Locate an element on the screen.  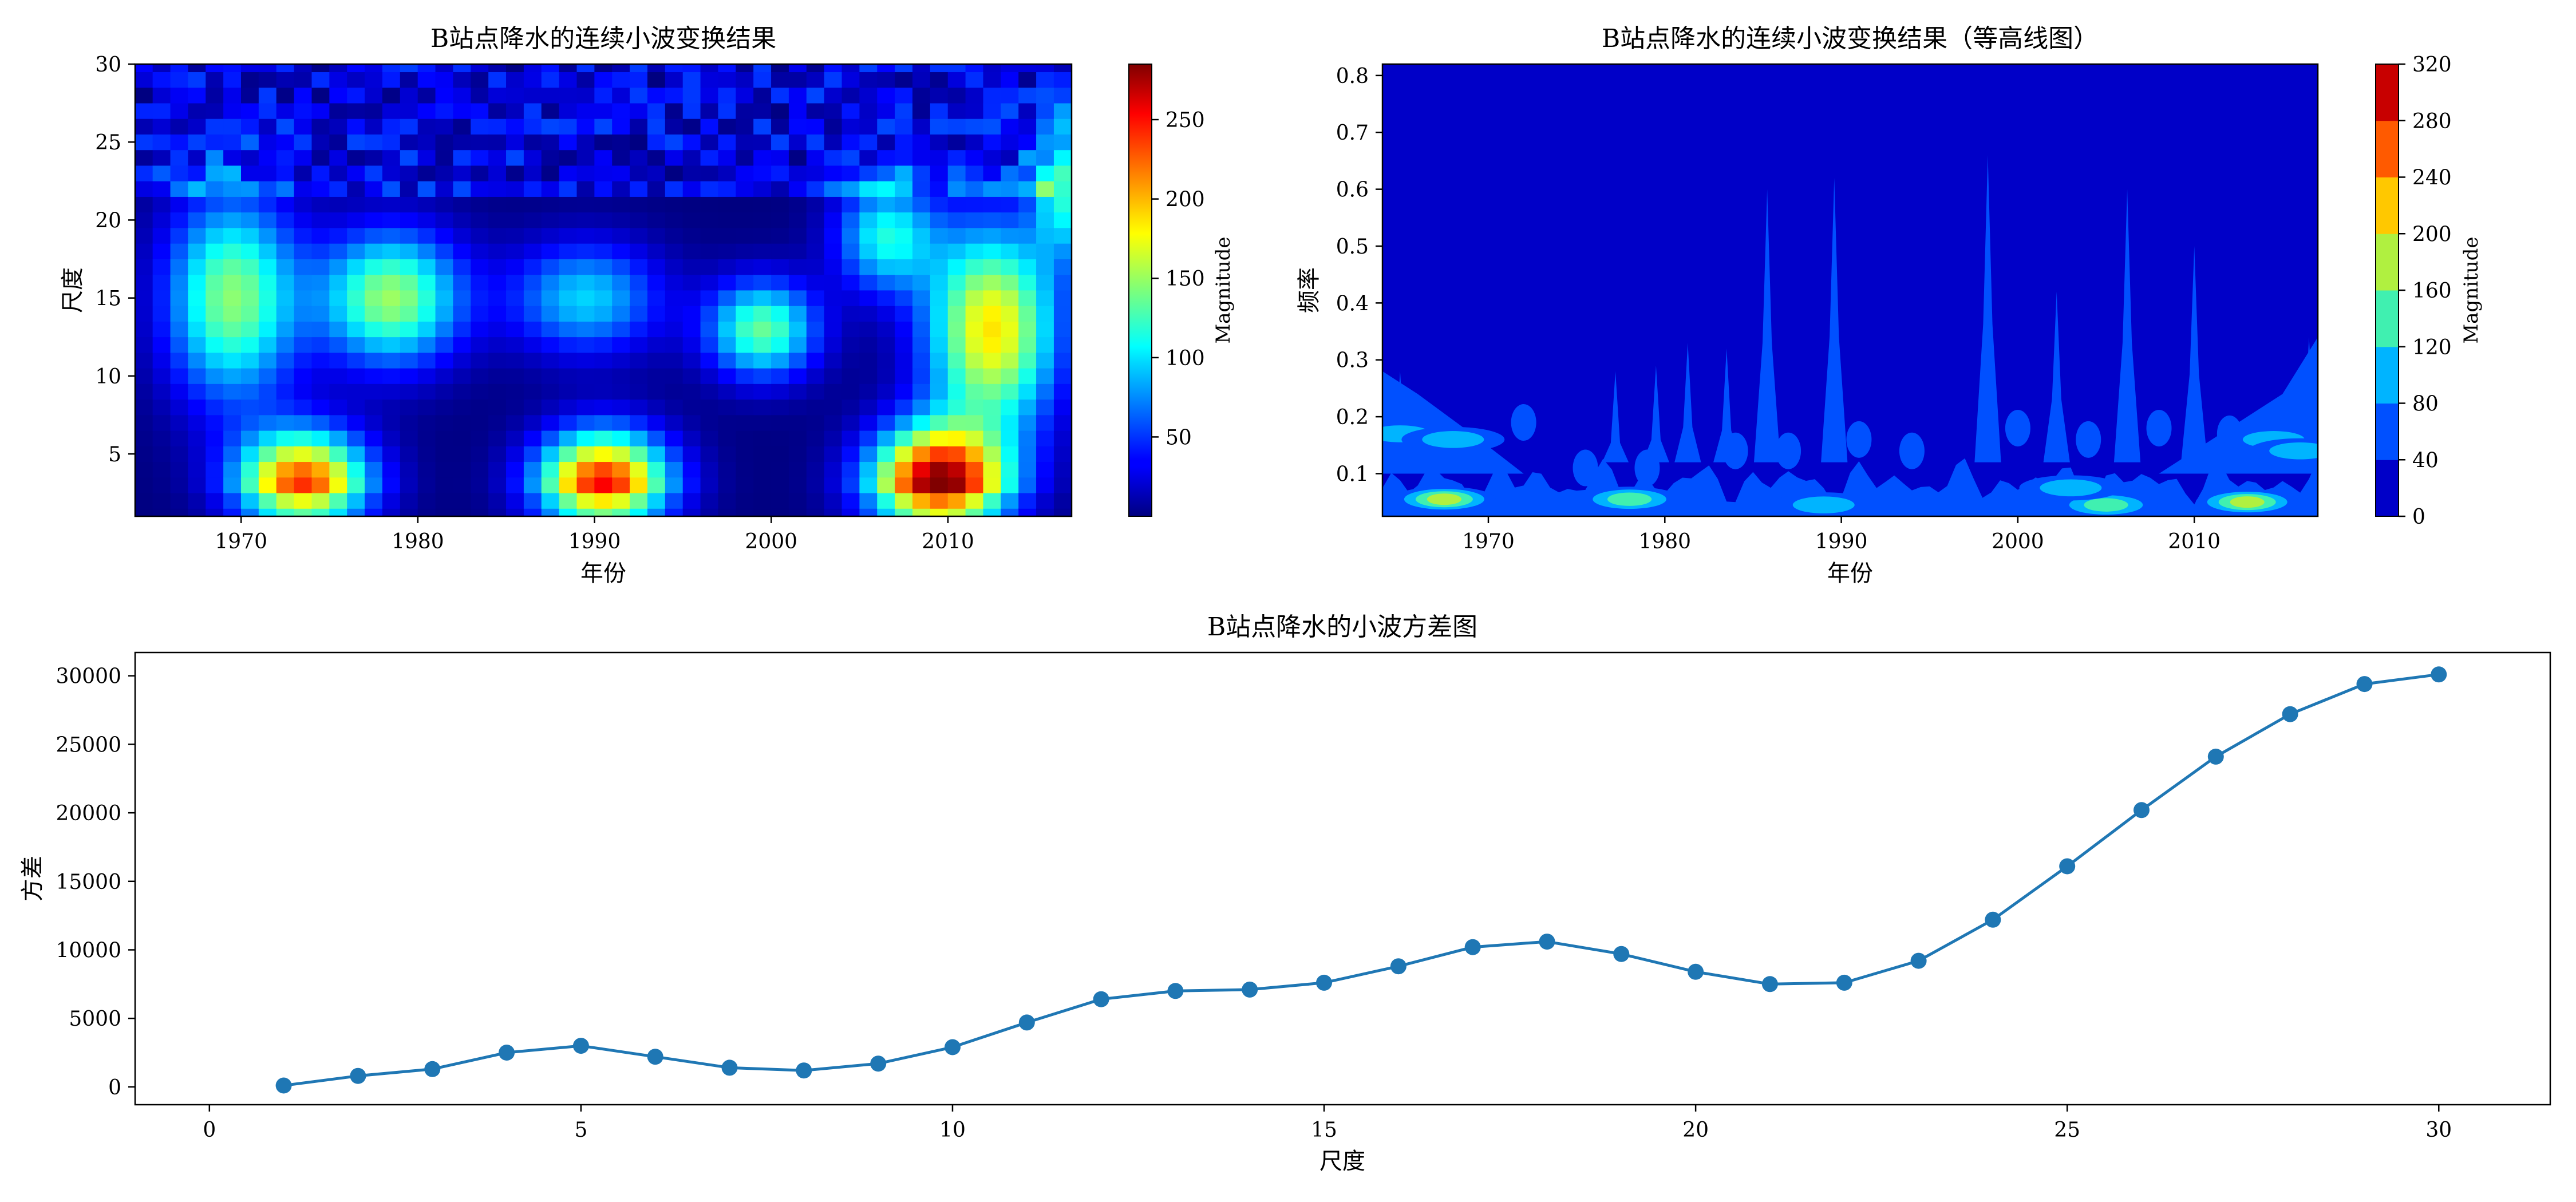
contour-blob is located at coordinates (2106, 505).